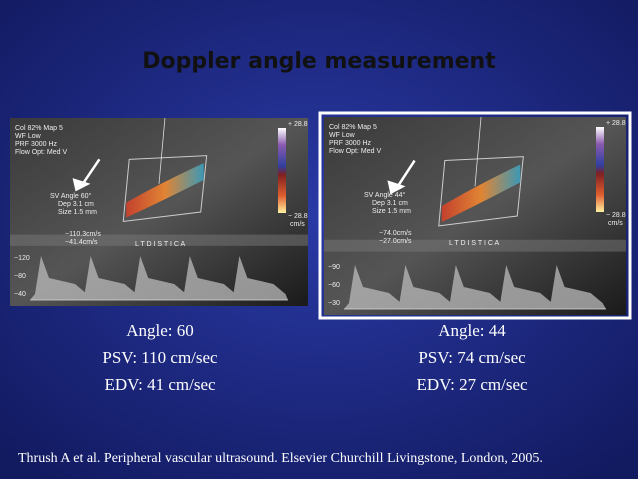 This screenshot has height=479, width=638. Describe the element at coordinates (472, 330) in the screenshot. I see `caption: Angle: 44` at that location.